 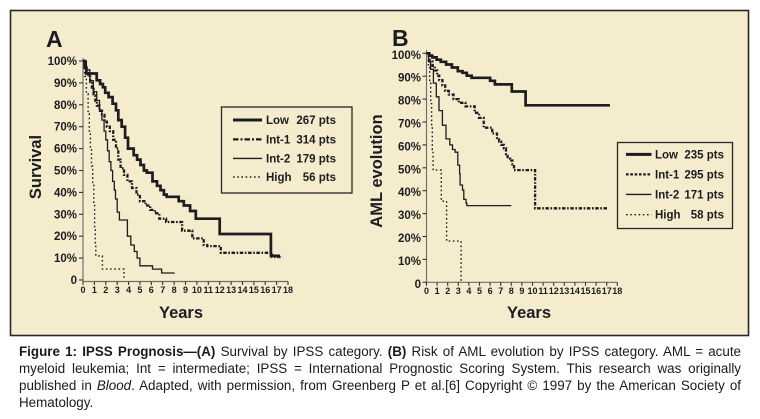 I want to click on svg-text: Survival, so click(x=36, y=167).